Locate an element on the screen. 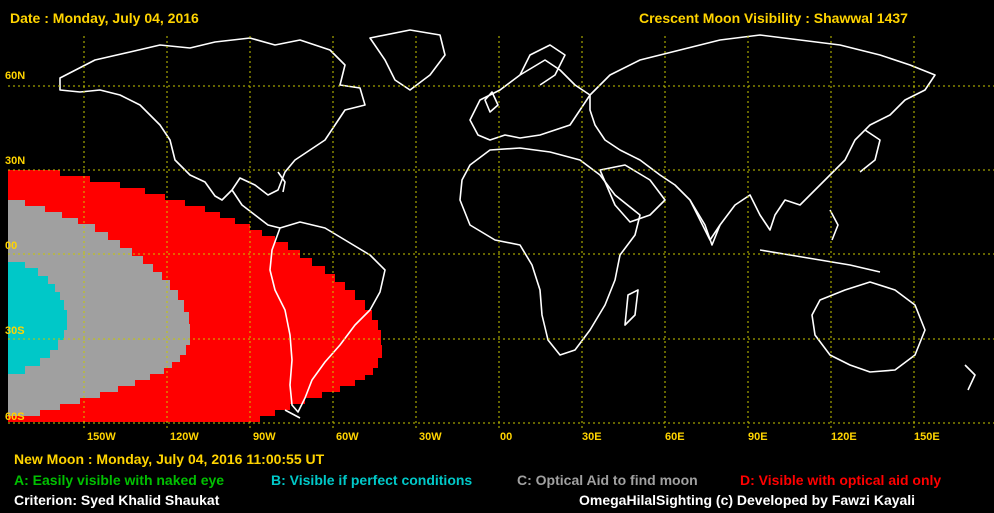 The image size is (994, 513). asia-outline is located at coordinates (762, 137).